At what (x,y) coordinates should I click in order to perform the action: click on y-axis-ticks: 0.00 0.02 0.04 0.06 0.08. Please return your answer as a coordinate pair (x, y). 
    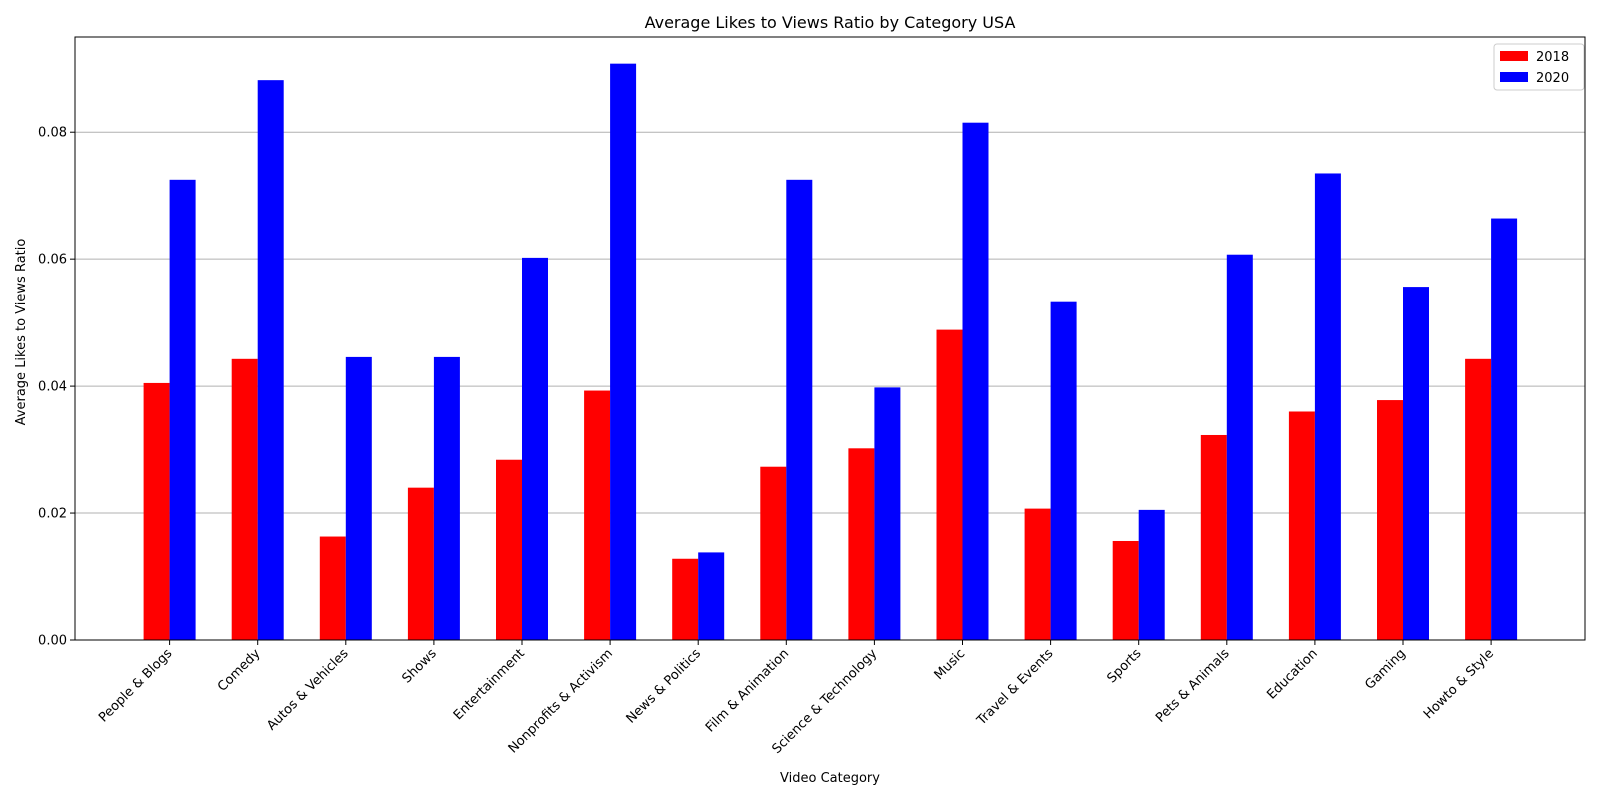
    Looking at the image, I should click on (56, 387).